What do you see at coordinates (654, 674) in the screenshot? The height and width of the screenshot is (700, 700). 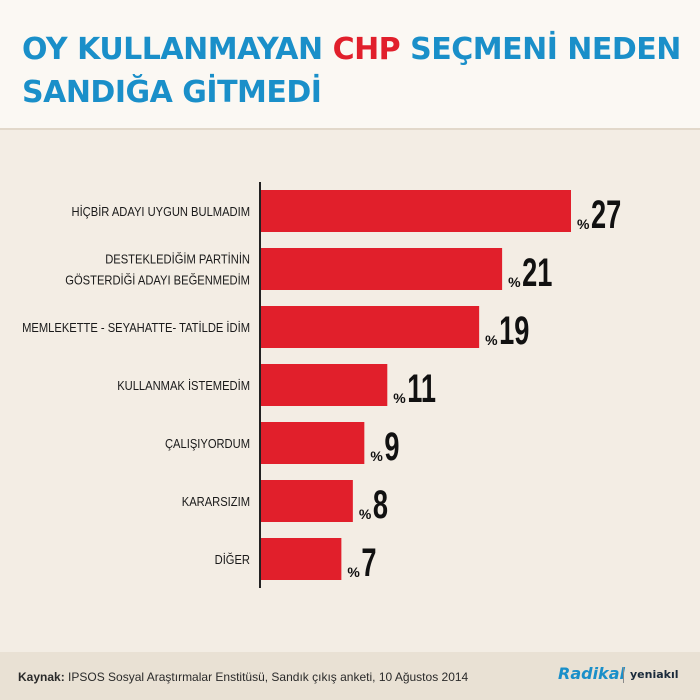 I see `yeniakil-logo: yeniakıl` at bounding box center [654, 674].